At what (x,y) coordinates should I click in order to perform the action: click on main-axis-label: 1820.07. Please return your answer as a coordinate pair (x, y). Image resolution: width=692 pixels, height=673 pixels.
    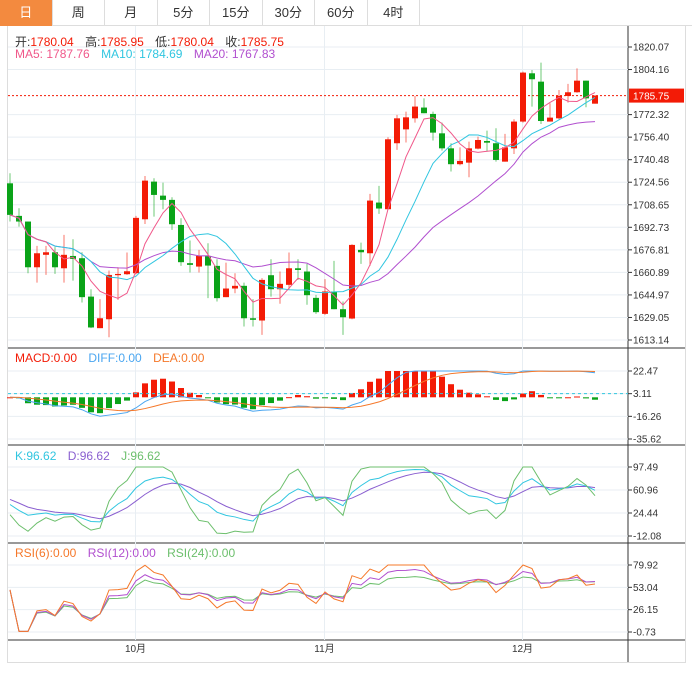
    Looking at the image, I should click on (651, 48).